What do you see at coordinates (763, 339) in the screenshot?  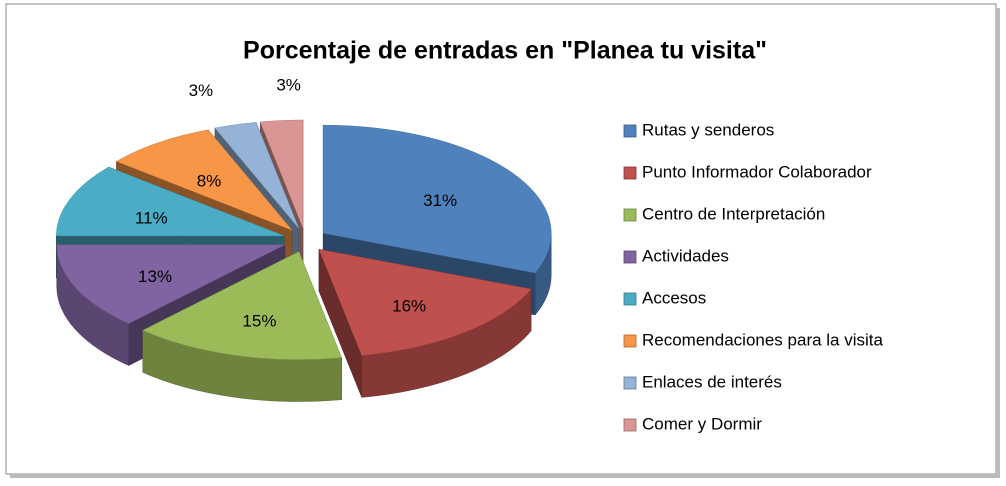 I see `legend-label: Recomendaciones para la visita` at bounding box center [763, 339].